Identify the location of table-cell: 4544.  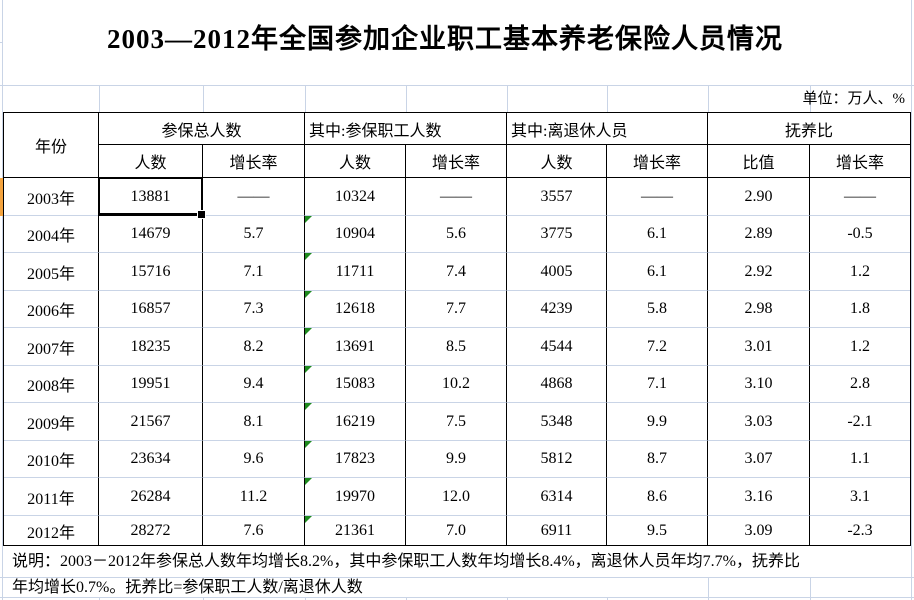
(557, 347).